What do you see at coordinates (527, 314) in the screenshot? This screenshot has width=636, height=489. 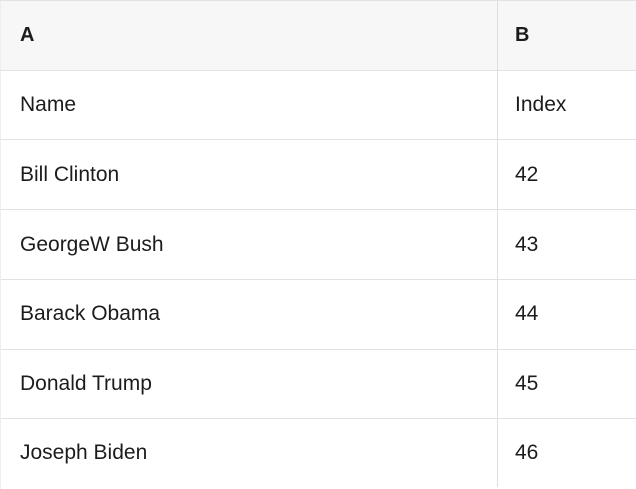 I see `cell-index-44: 44` at bounding box center [527, 314].